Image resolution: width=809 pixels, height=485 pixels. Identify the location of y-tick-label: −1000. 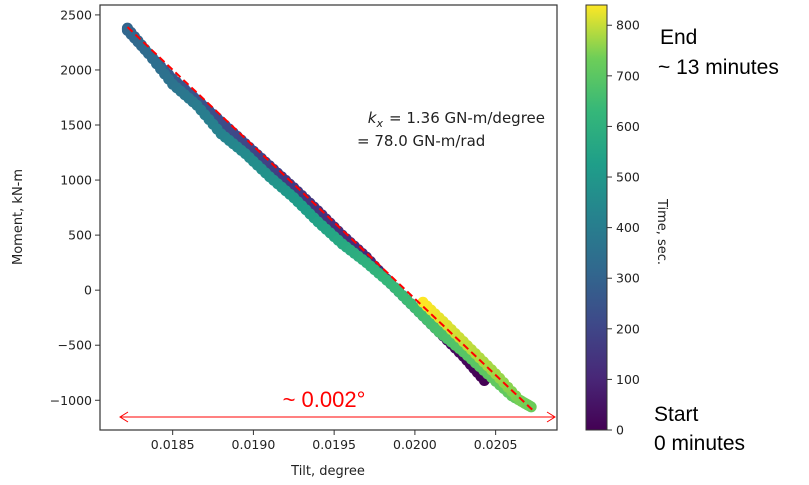
(71, 400).